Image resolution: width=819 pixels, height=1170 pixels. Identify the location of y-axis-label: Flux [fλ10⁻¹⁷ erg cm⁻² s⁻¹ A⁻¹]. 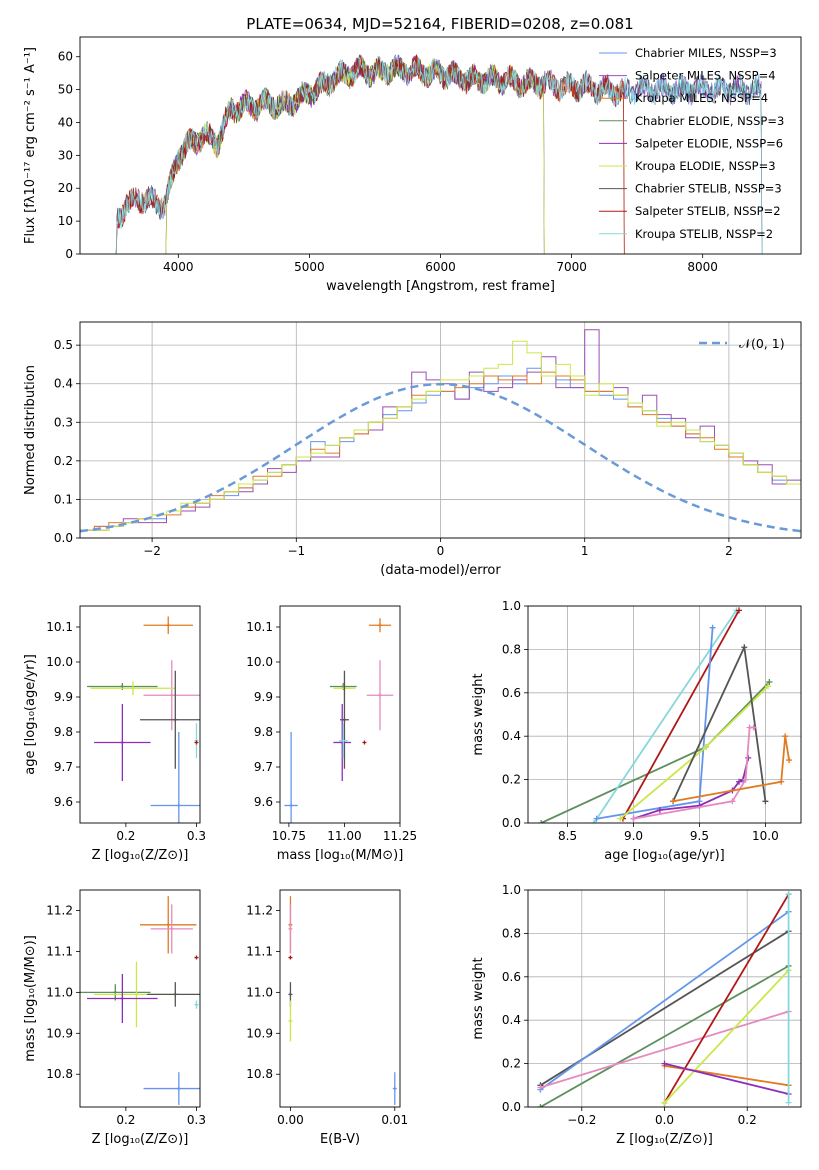
(30, 145).